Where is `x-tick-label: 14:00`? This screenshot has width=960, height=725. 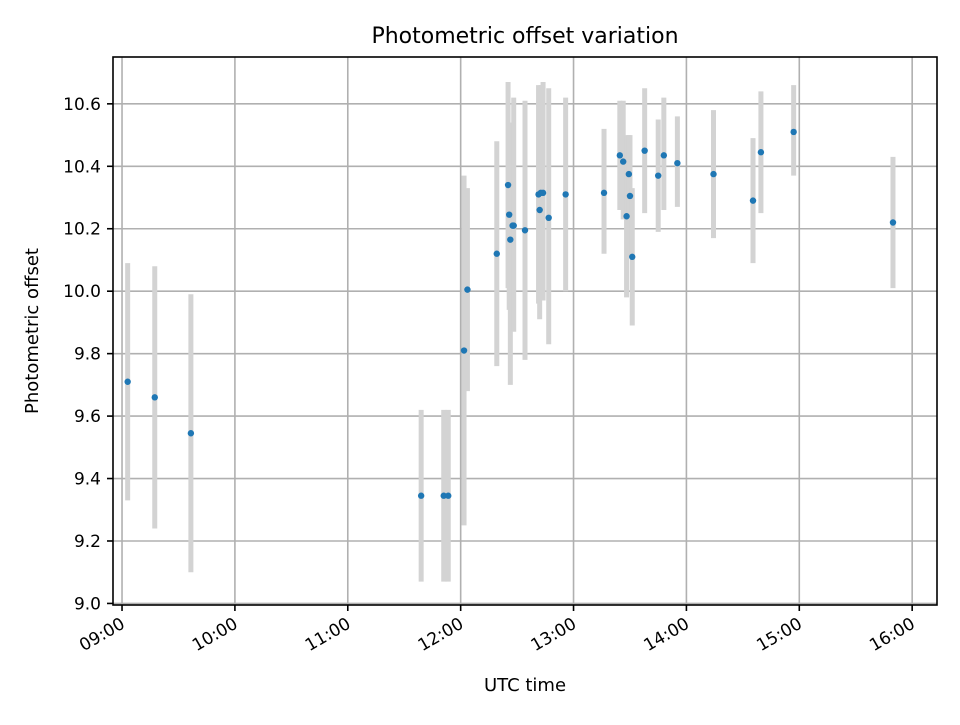
x-tick-label: 14:00 is located at coordinates (666, 635).